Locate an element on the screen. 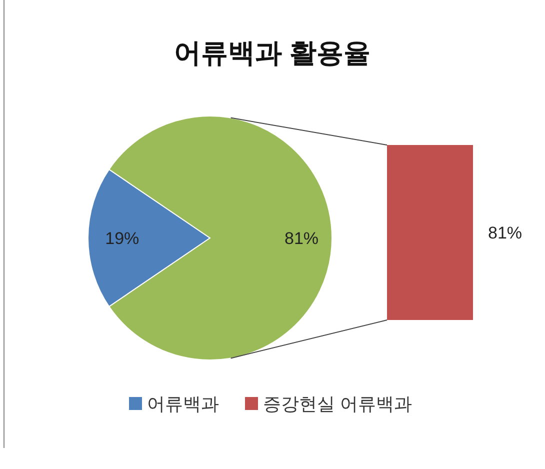 This screenshot has height=469, width=545. legend-label: 증강현실 어류백과 is located at coordinates (337, 404).